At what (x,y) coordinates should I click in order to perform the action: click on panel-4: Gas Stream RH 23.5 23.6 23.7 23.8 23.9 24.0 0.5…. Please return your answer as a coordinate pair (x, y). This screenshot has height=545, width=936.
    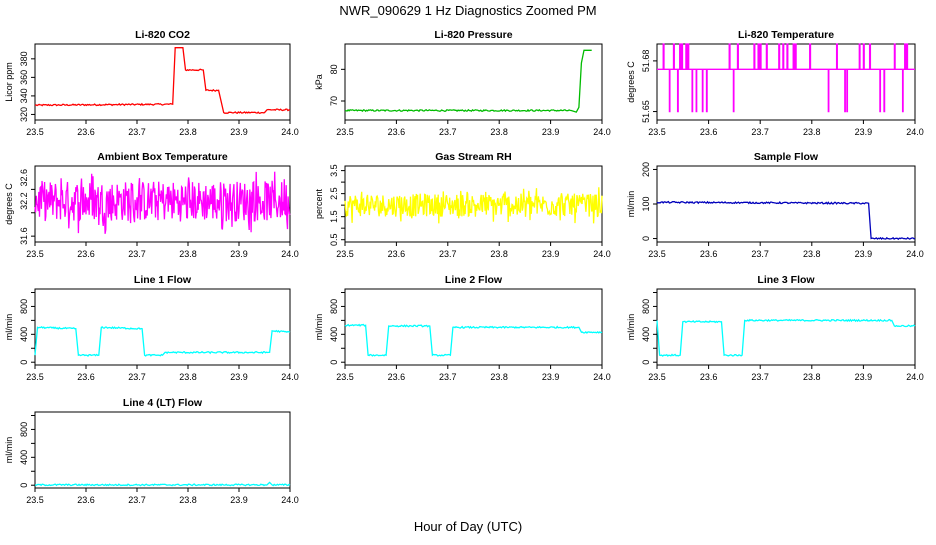
    Looking at the image, I should click on (462, 205).